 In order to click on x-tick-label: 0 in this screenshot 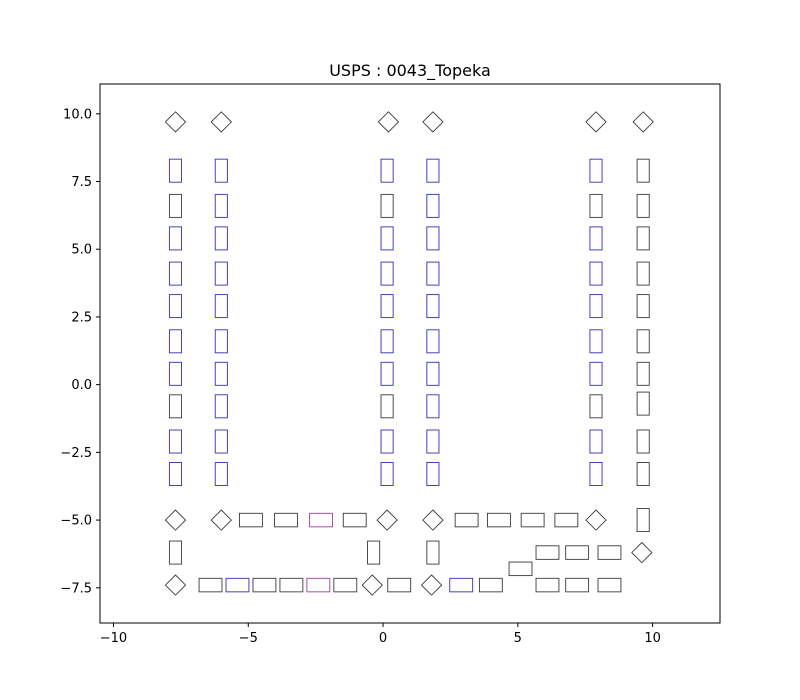, I will do `click(383, 638)`.